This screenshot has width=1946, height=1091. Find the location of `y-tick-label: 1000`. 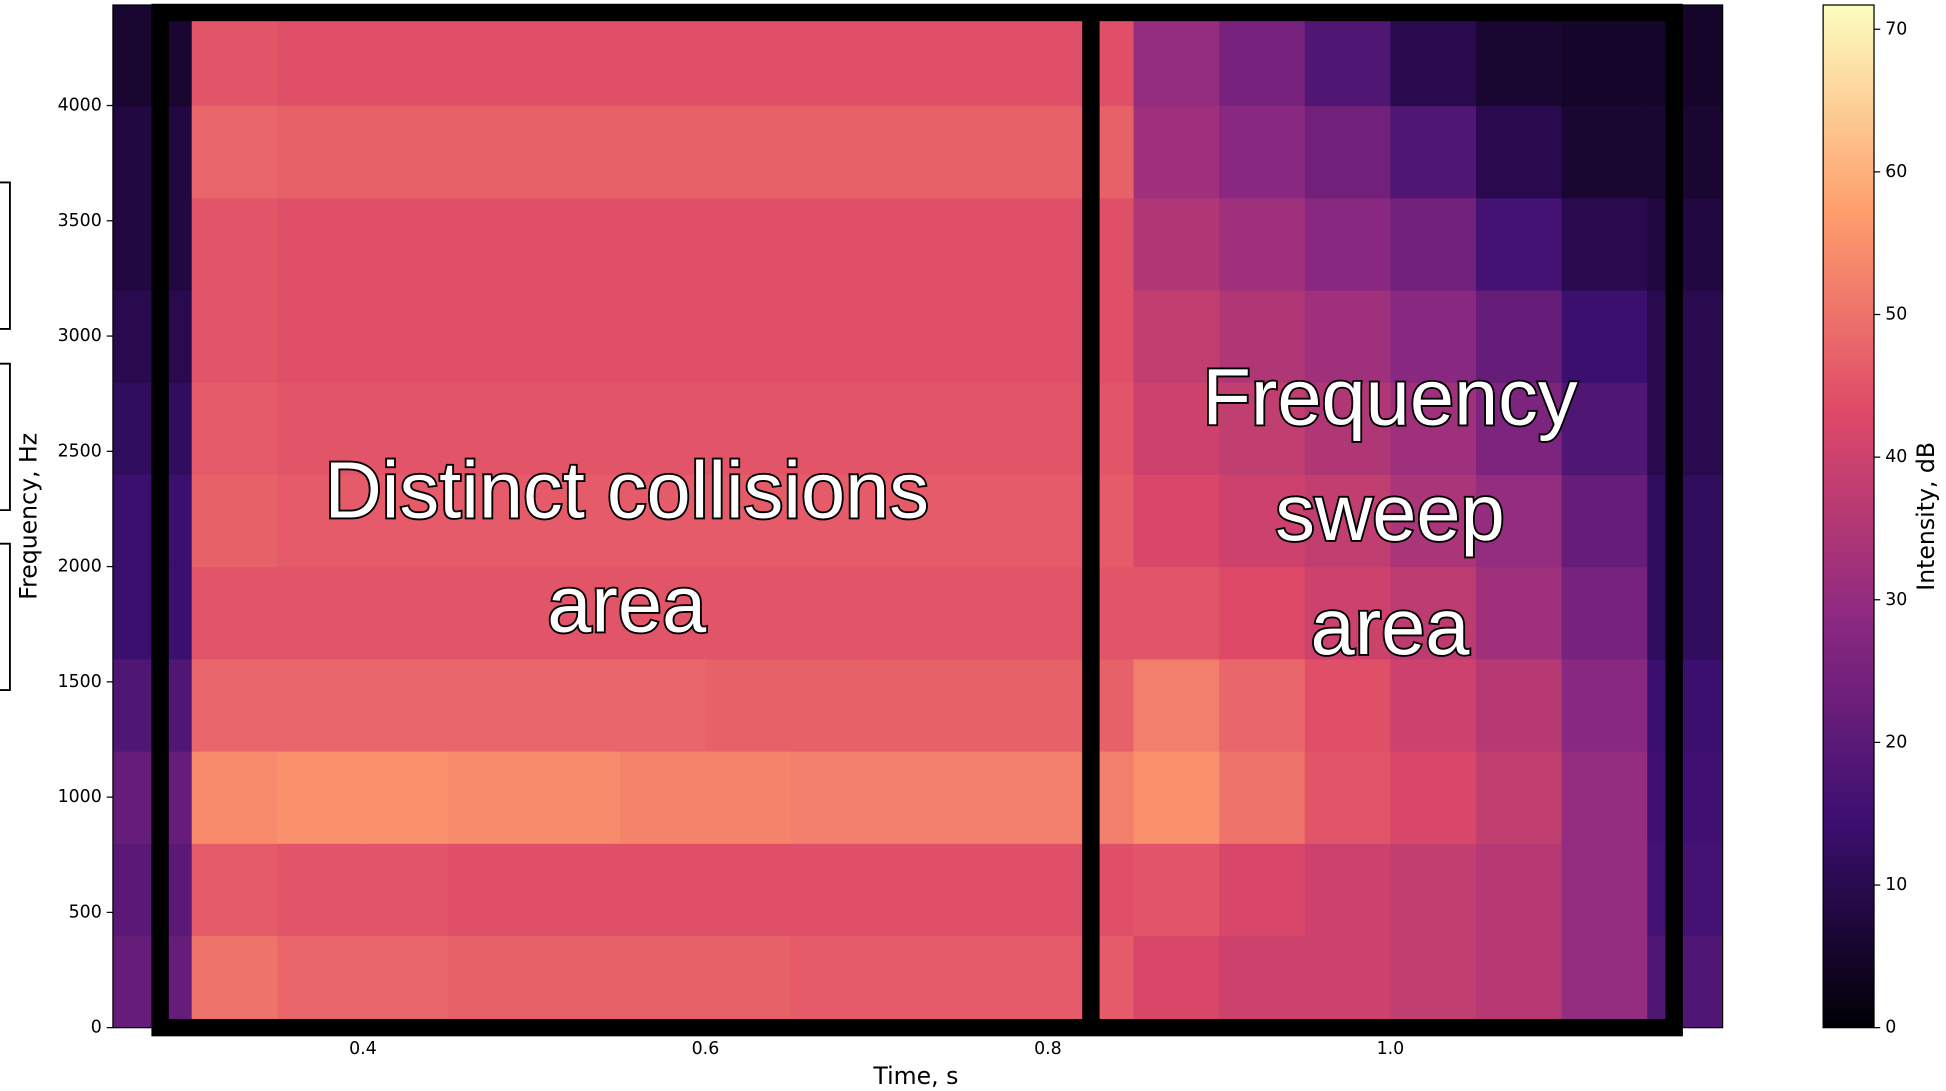

y-tick-label: 1000 is located at coordinates (80, 797).